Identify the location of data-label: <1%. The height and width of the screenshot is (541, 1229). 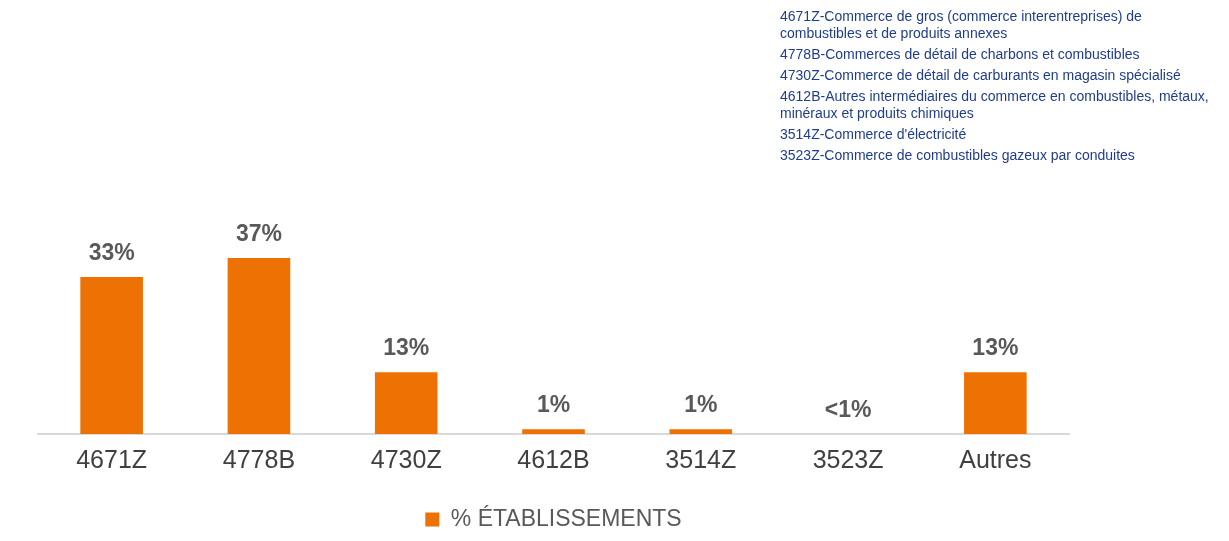
(848, 408).